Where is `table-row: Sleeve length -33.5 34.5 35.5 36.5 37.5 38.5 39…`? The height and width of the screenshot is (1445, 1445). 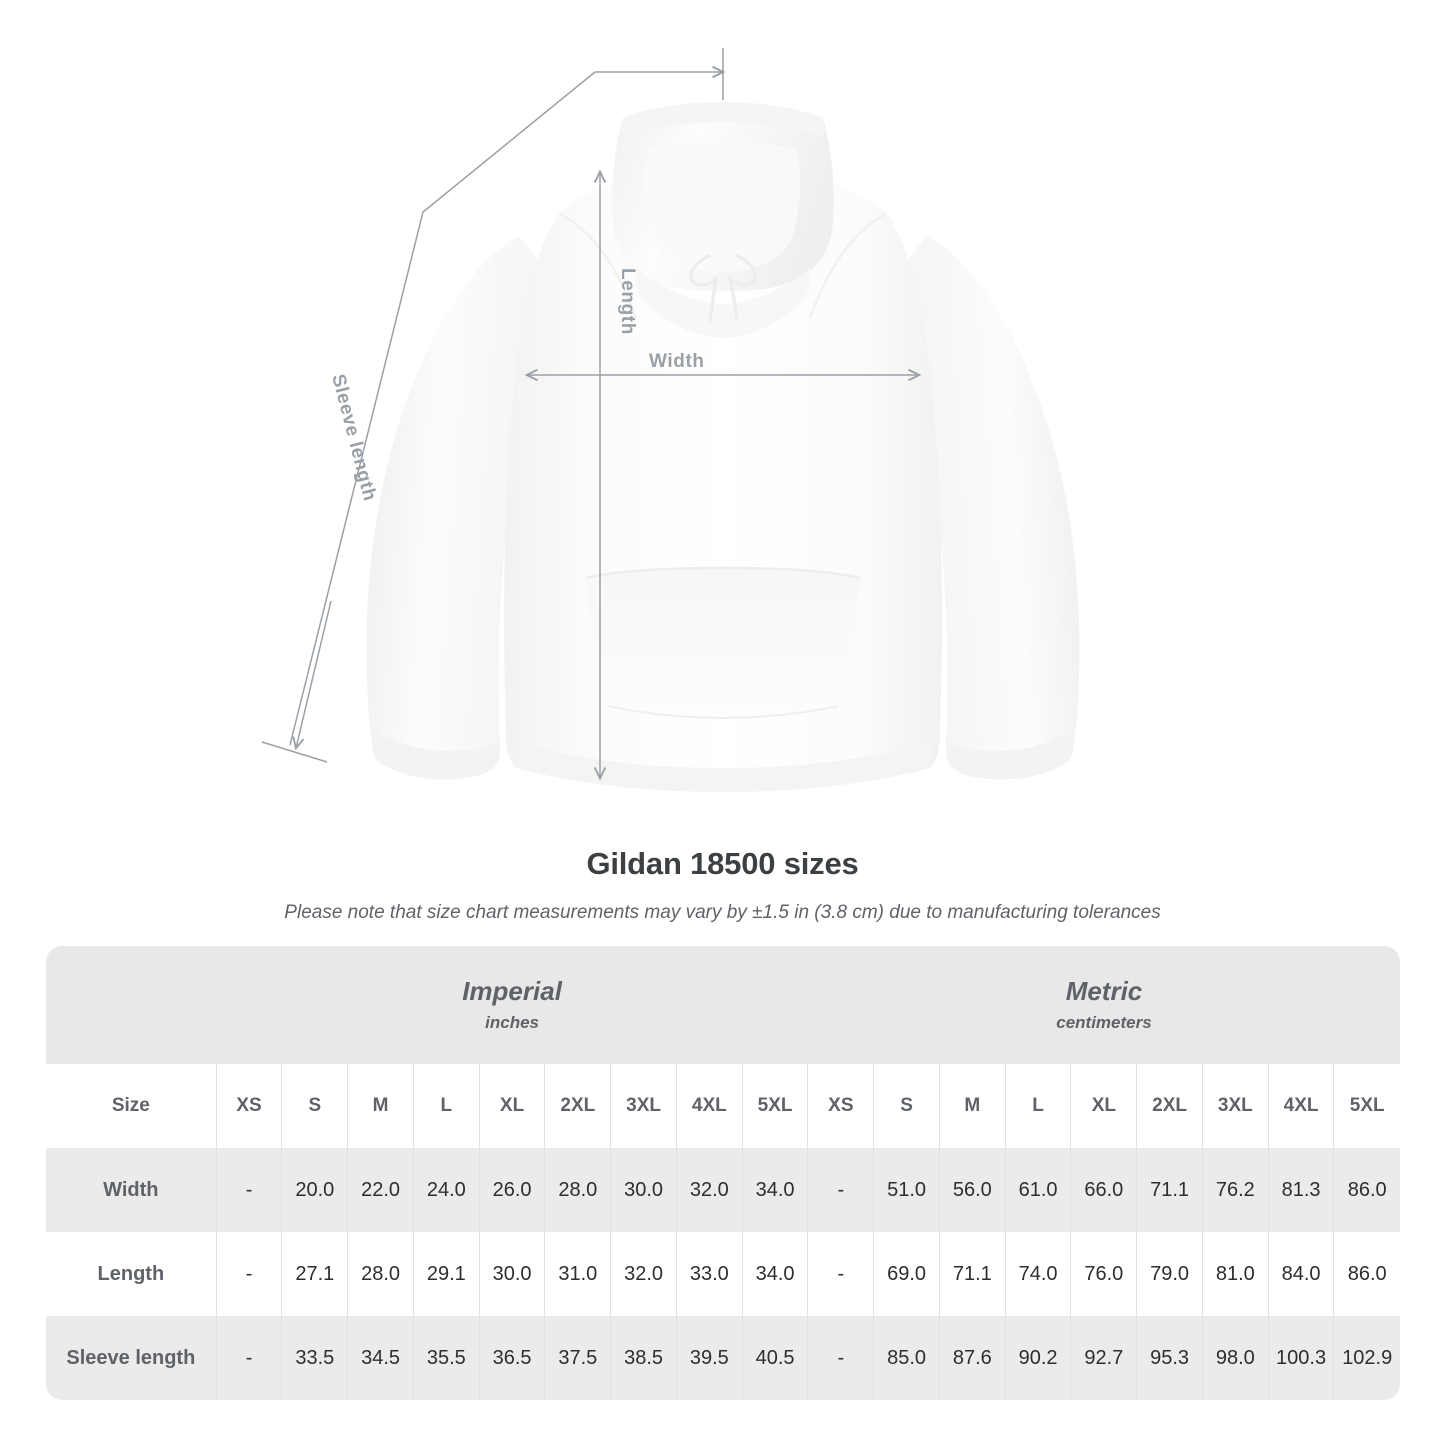
table-row: Sleeve length -33.5 34.5 35.5 36.5 37.5 38.5 39… is located at coordinates (723, 1358).